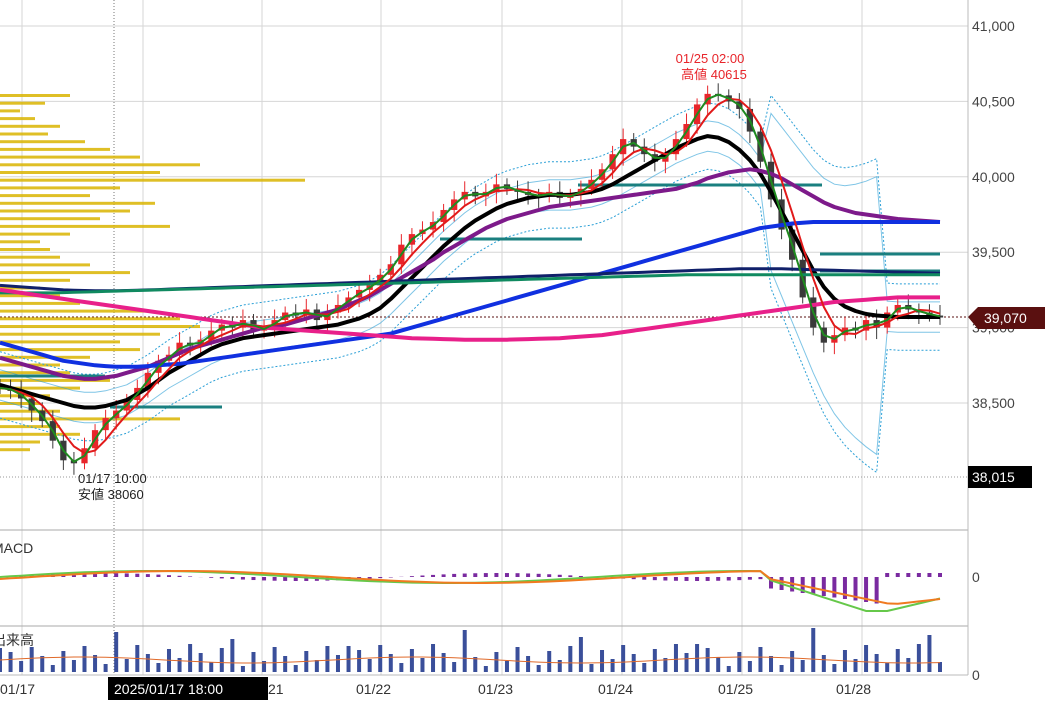  Describe the element at coordinates (470, 660) in the screenshot. I see `volume-avg-line` at that location.